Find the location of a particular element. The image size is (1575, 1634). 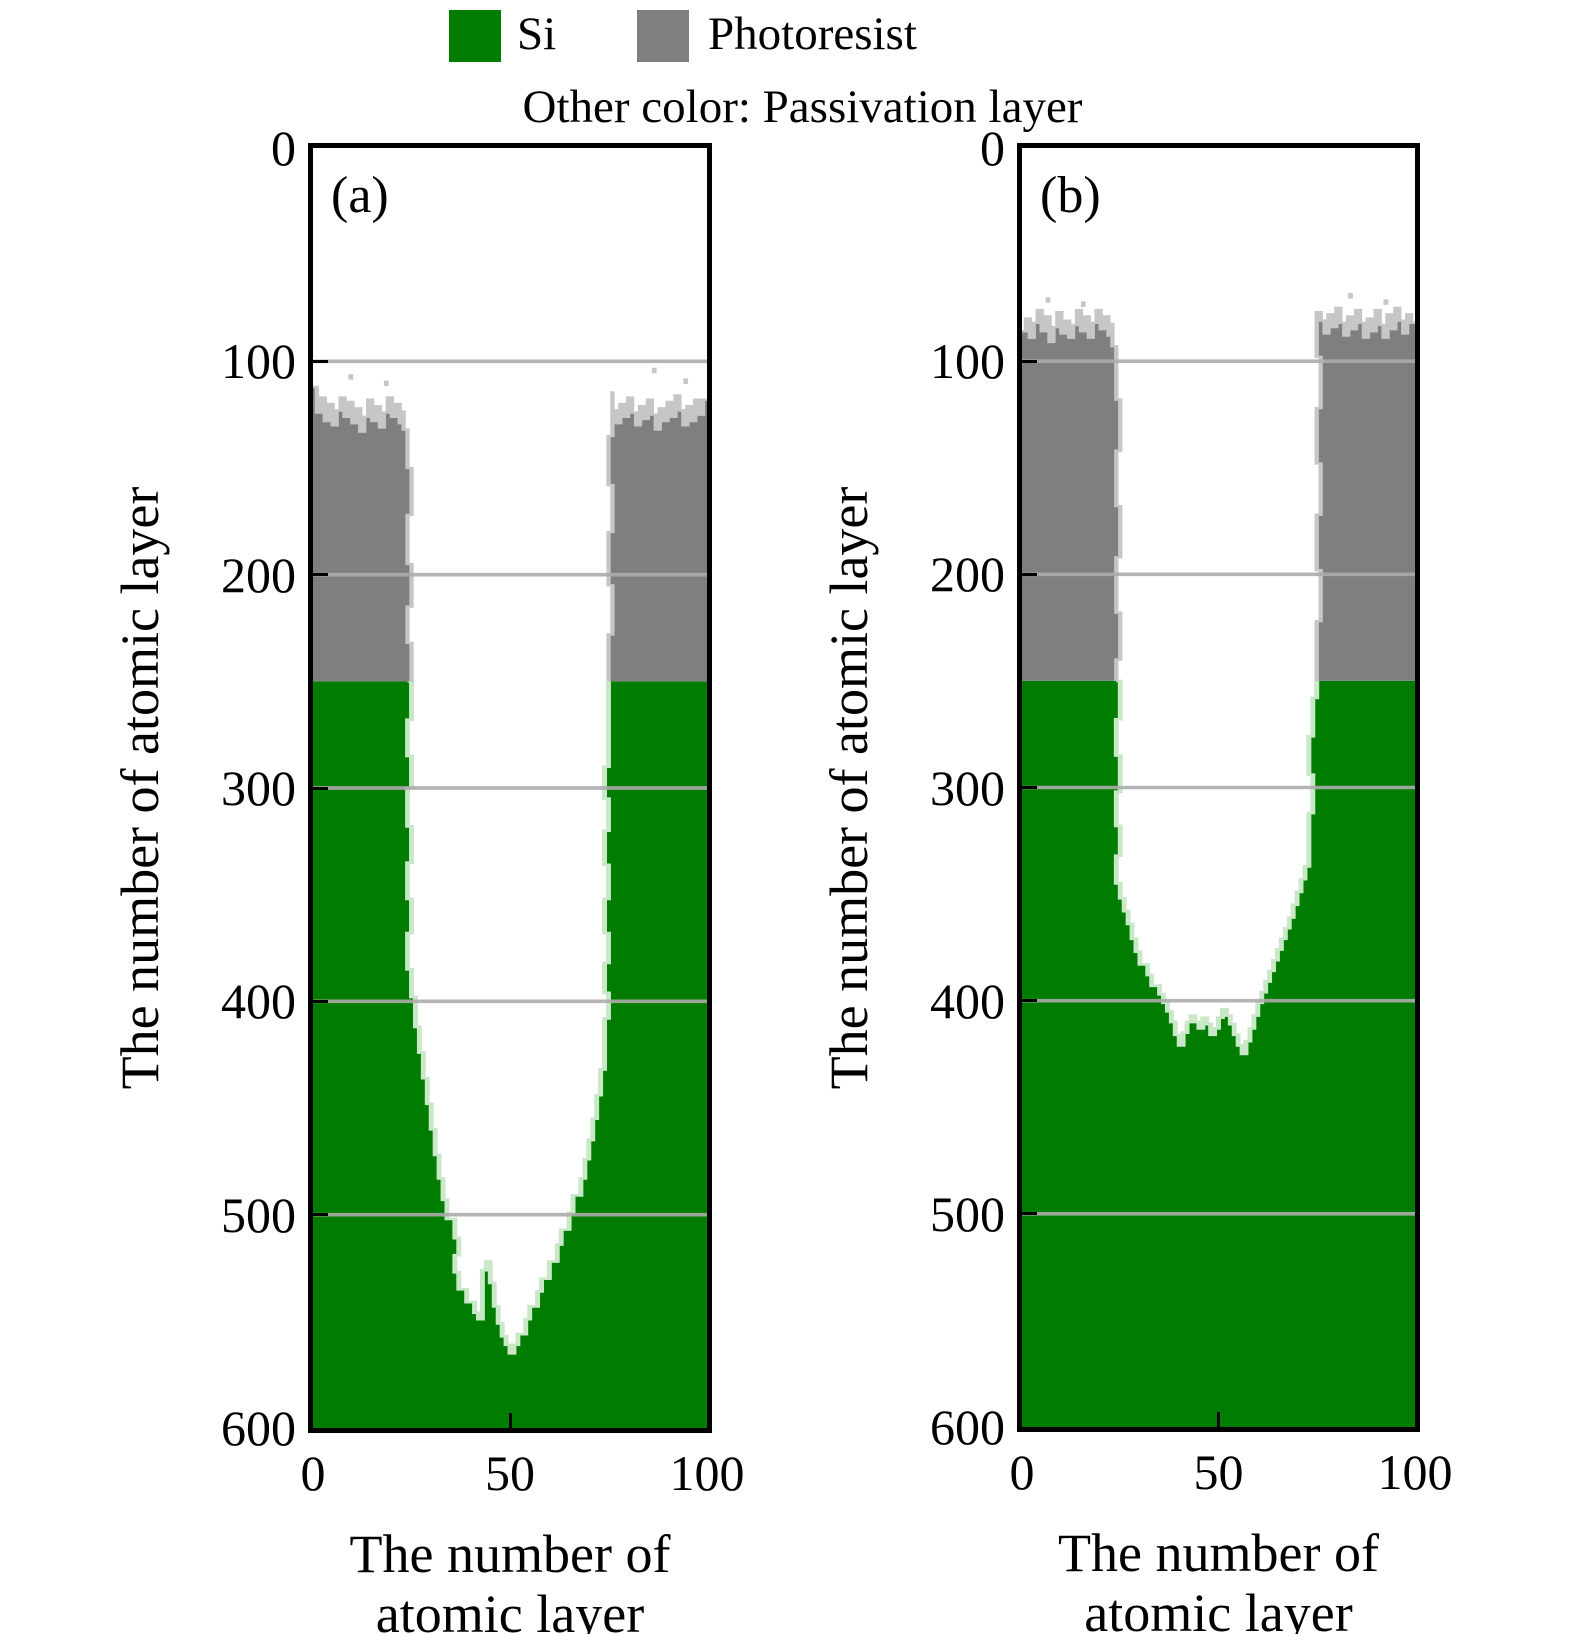

panel-a-y-axis-title: The number of atomic layer is located at coordinates (140, 788).